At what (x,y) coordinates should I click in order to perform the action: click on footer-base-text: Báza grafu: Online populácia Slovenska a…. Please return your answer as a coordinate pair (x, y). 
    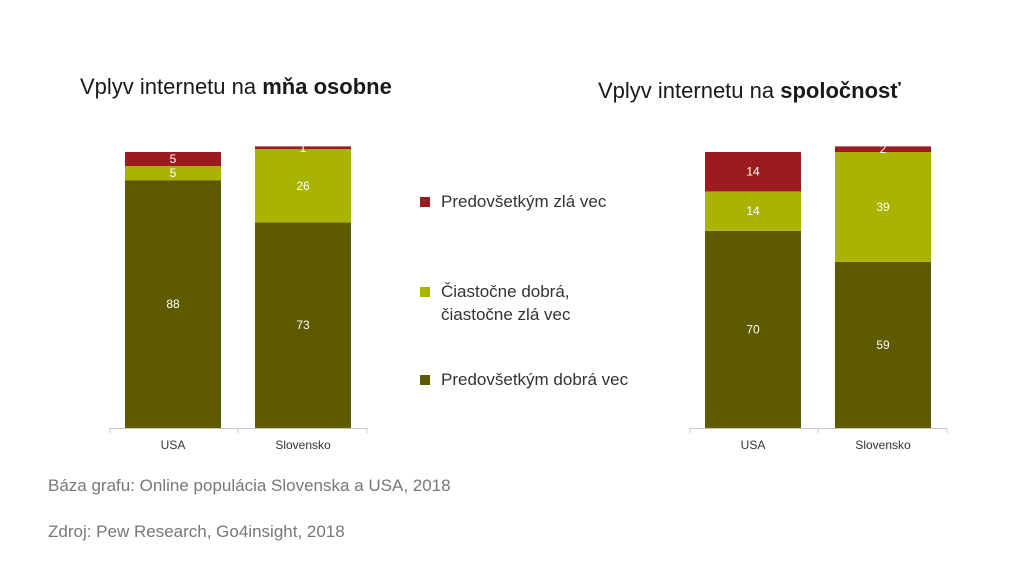
    Looking at the image, I should click on (249, 485).